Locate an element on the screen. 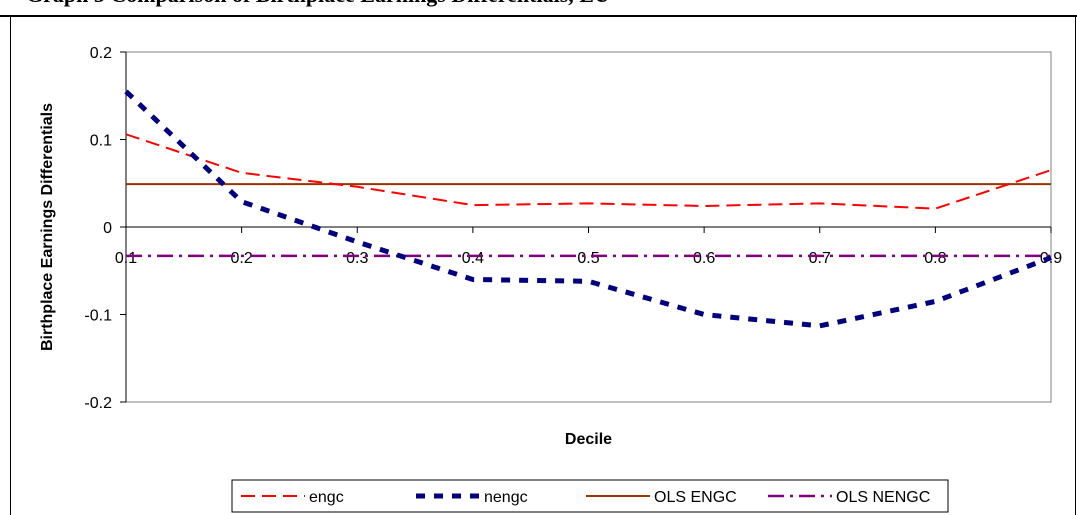 Image resolution: width=1077 pixels, height=515 pixels. y-axis-ticks: 0.2 0.1 0 -0.1 -0.2 is located at coordinates (105, 228).